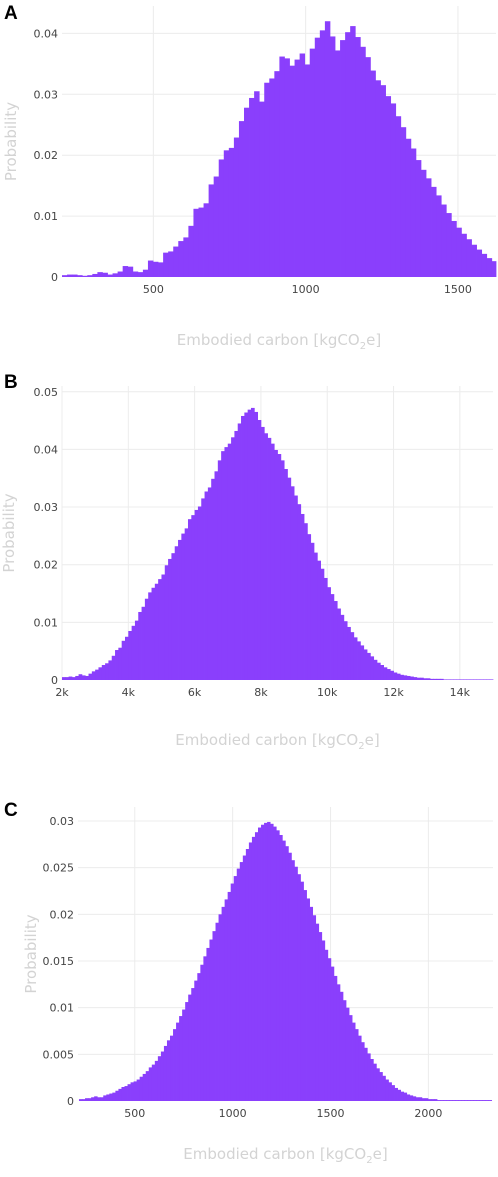  Describe the element at coordinates (285, 1155) in the screenshot. I see `x-axis-label: Embodied carbon [kgCO2e]` at that location.